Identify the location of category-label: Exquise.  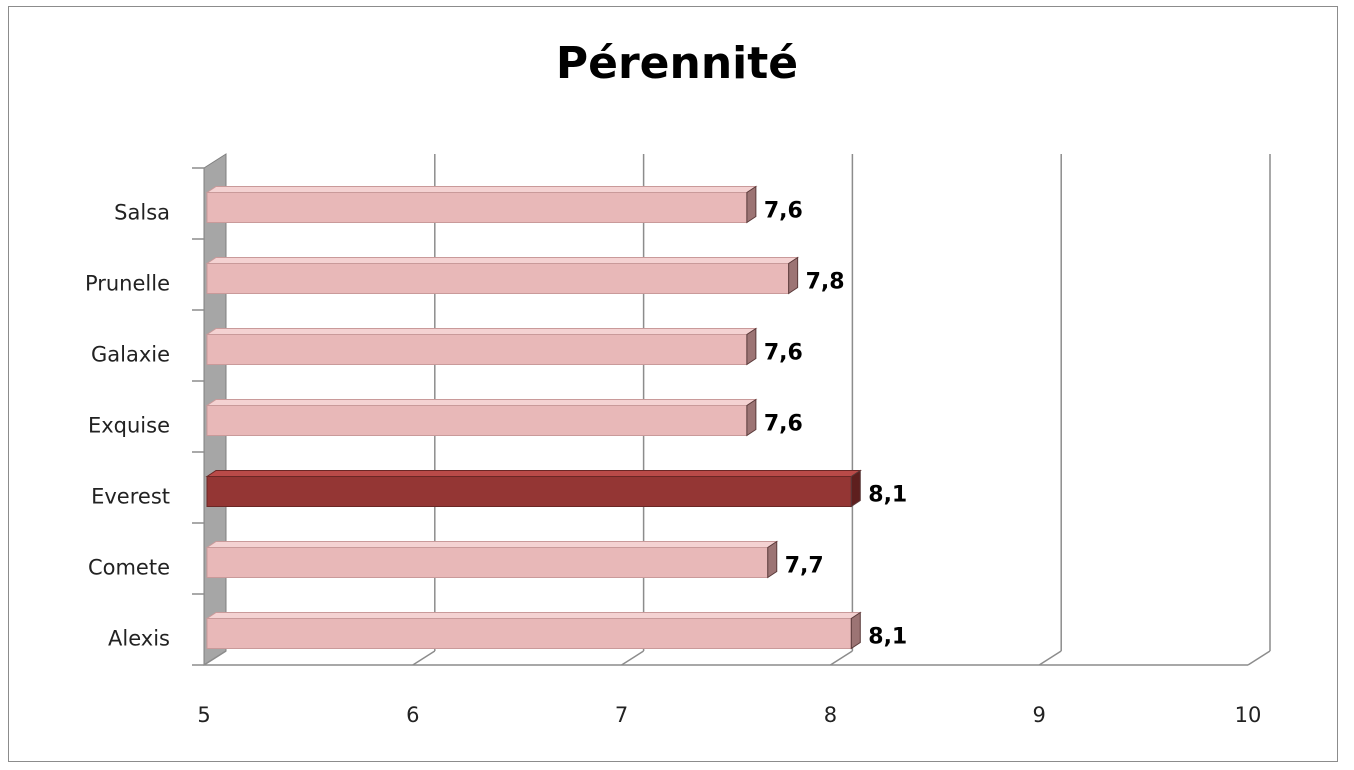
(129, 426).